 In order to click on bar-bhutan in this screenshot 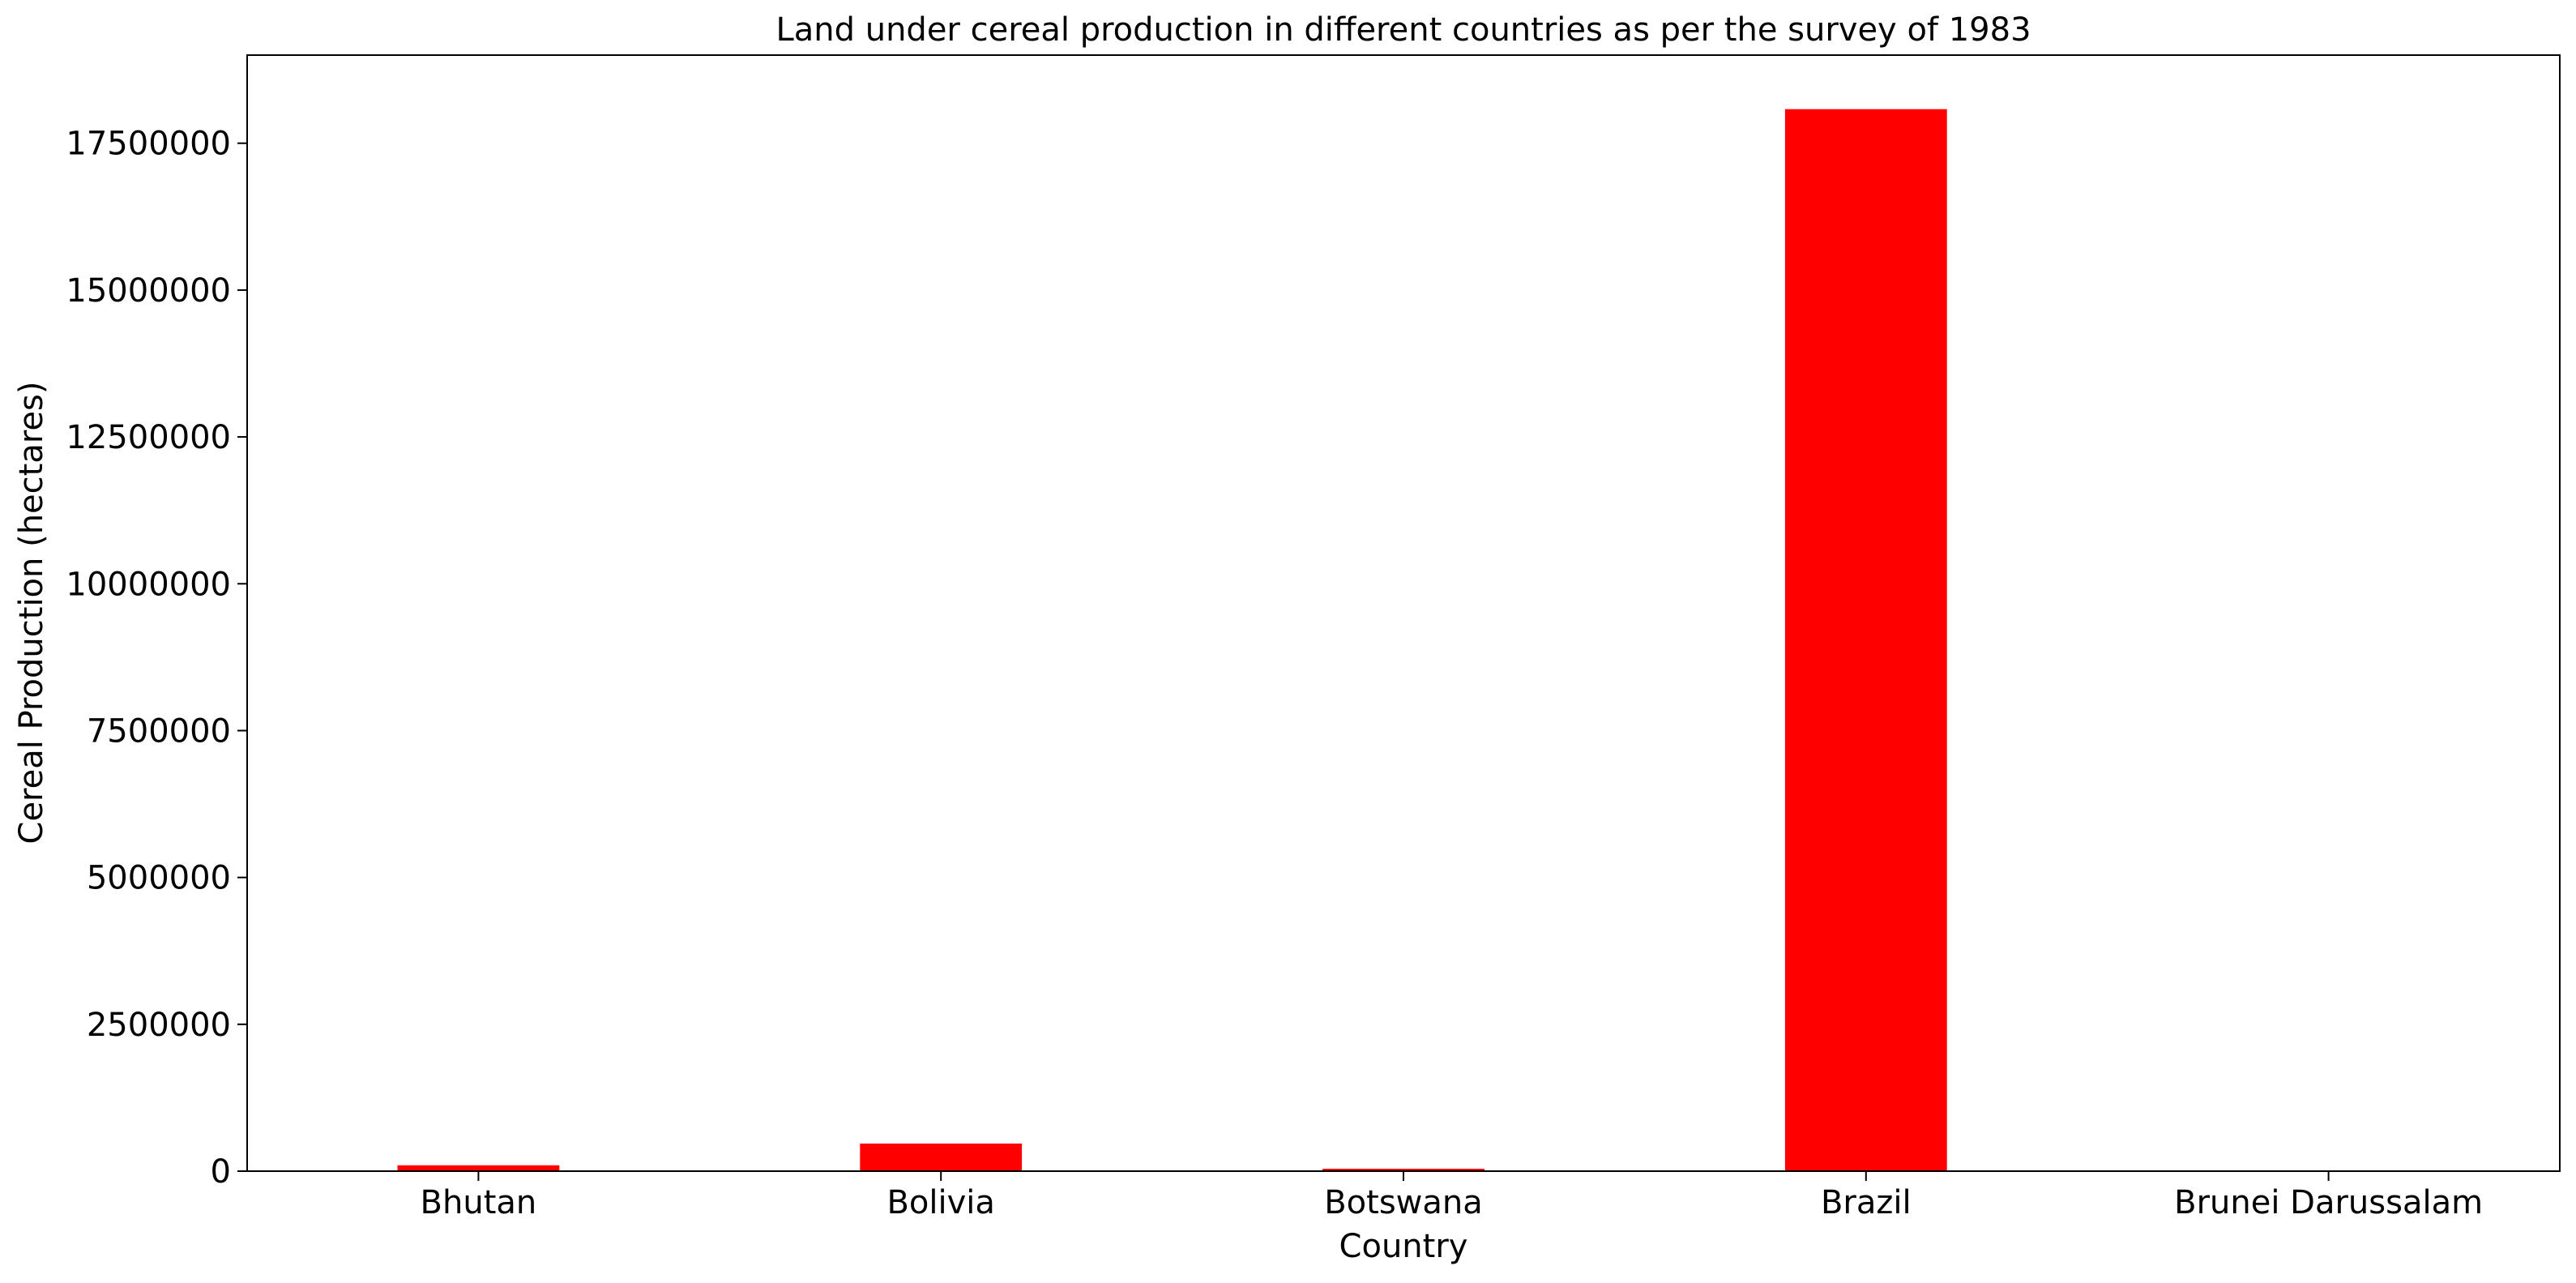, I will do `click(479, 1168)`.